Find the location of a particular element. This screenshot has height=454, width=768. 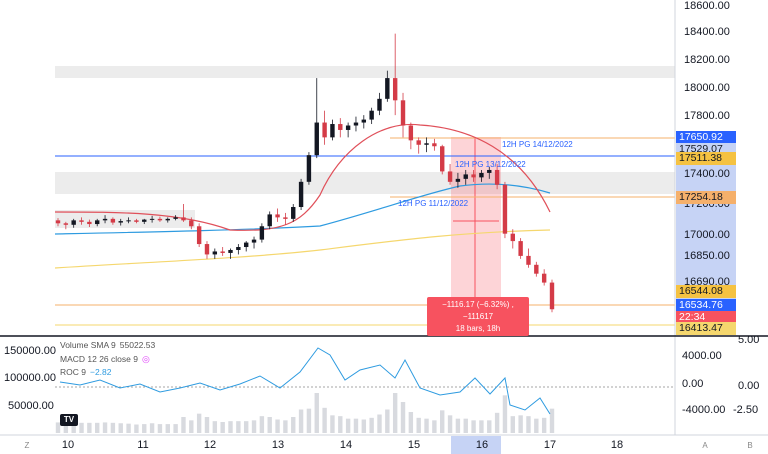

macd-indicator-legend: MACD 12 26 close 9 ◎ is located at coordinates (105, 359).